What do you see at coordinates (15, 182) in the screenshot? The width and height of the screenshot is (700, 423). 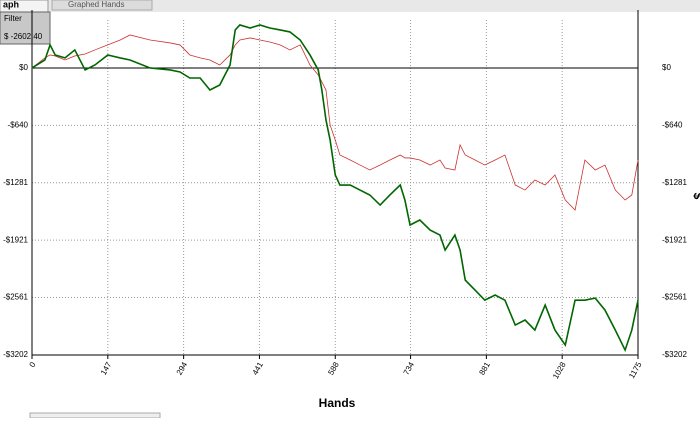 I see `y-tick-label: -$1281` at bounding box center [15, 182].